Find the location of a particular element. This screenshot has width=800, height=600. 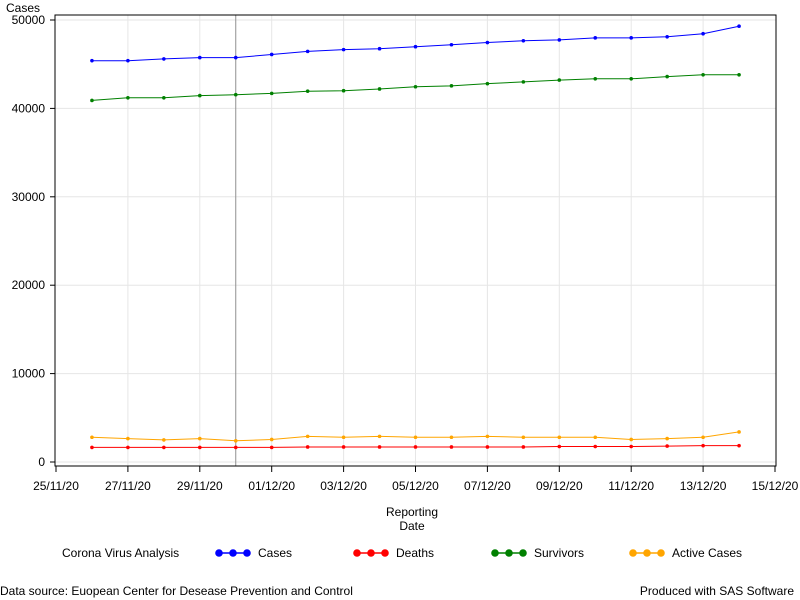

x-tick-label: 07/12/20 is located at coordinates (487, 486).